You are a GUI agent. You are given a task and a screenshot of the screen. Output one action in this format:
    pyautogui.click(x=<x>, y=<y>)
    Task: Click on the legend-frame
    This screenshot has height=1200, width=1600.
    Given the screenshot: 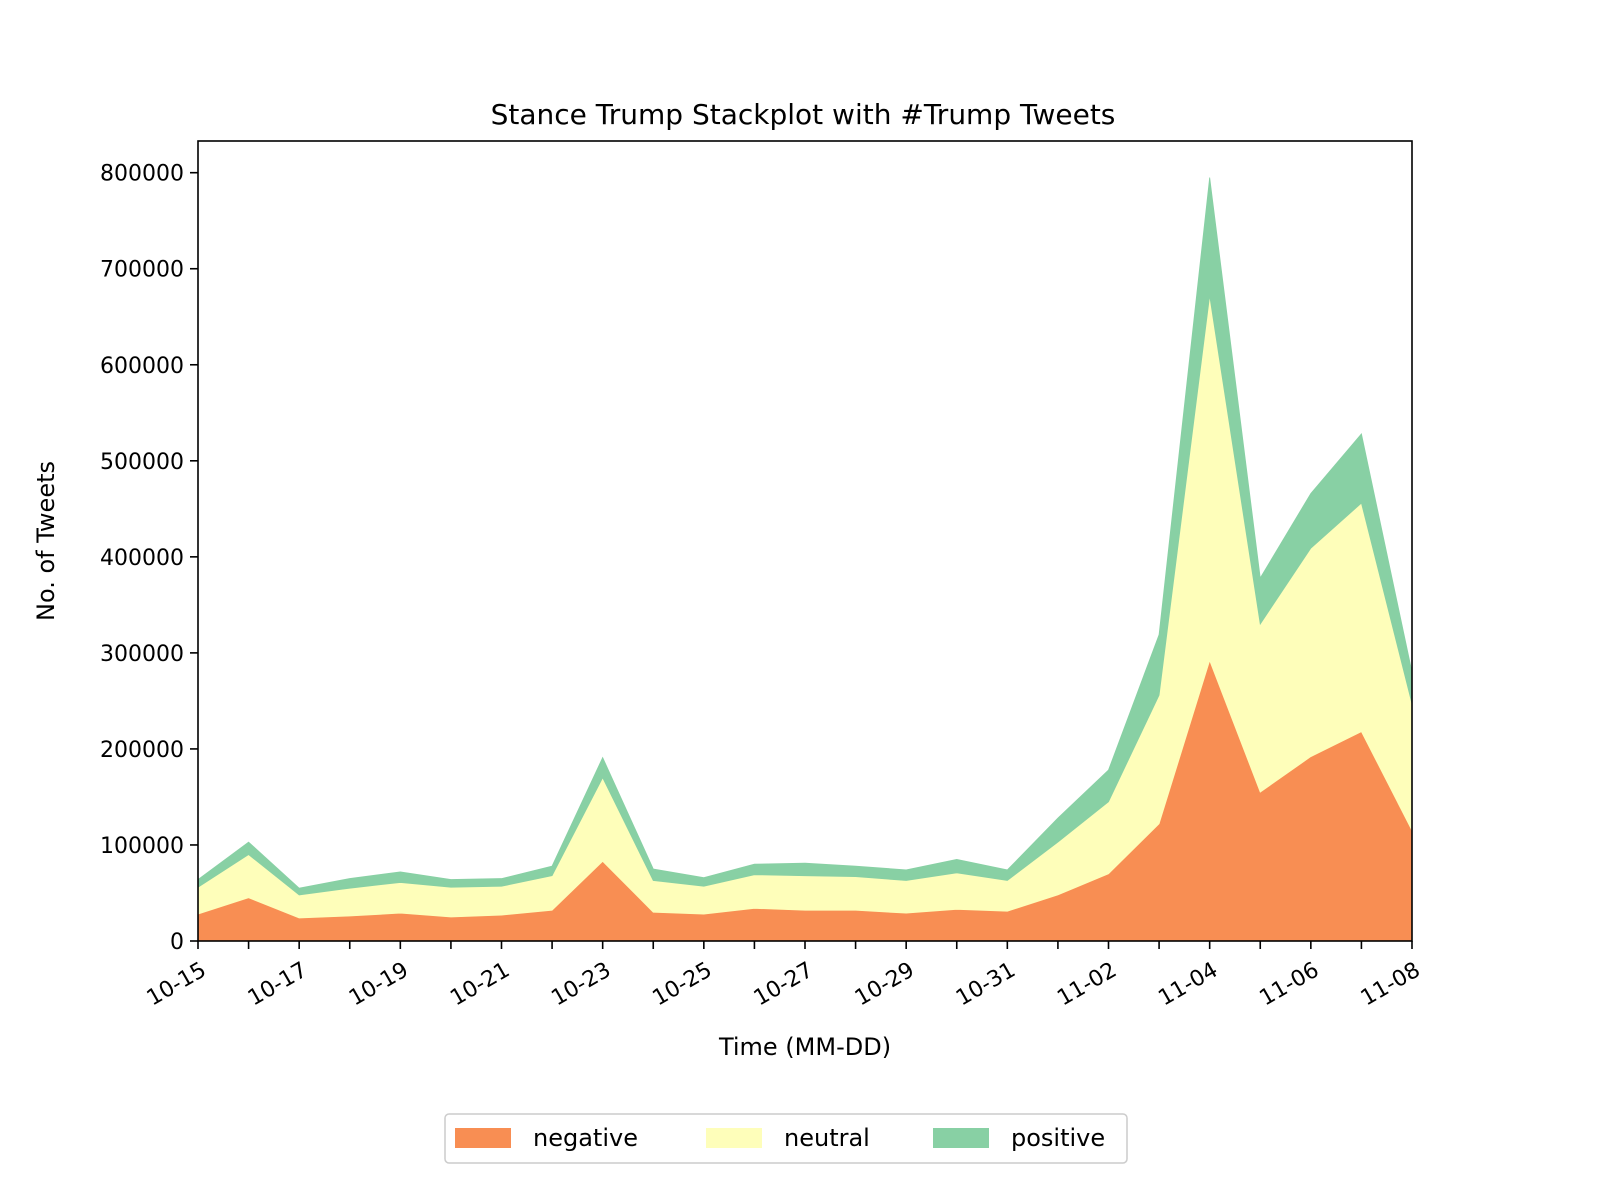 What is the action you would take?
    pyautogui.click(x=786, y=1138)
    